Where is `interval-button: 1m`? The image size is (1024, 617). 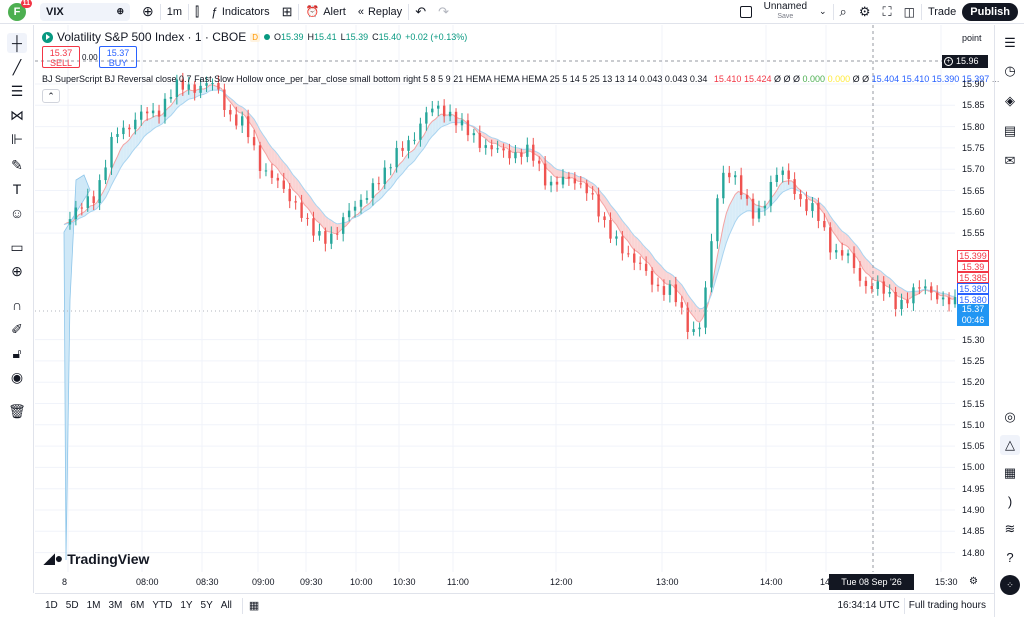 interval-button: 1m is located at coordinates (174, 11).